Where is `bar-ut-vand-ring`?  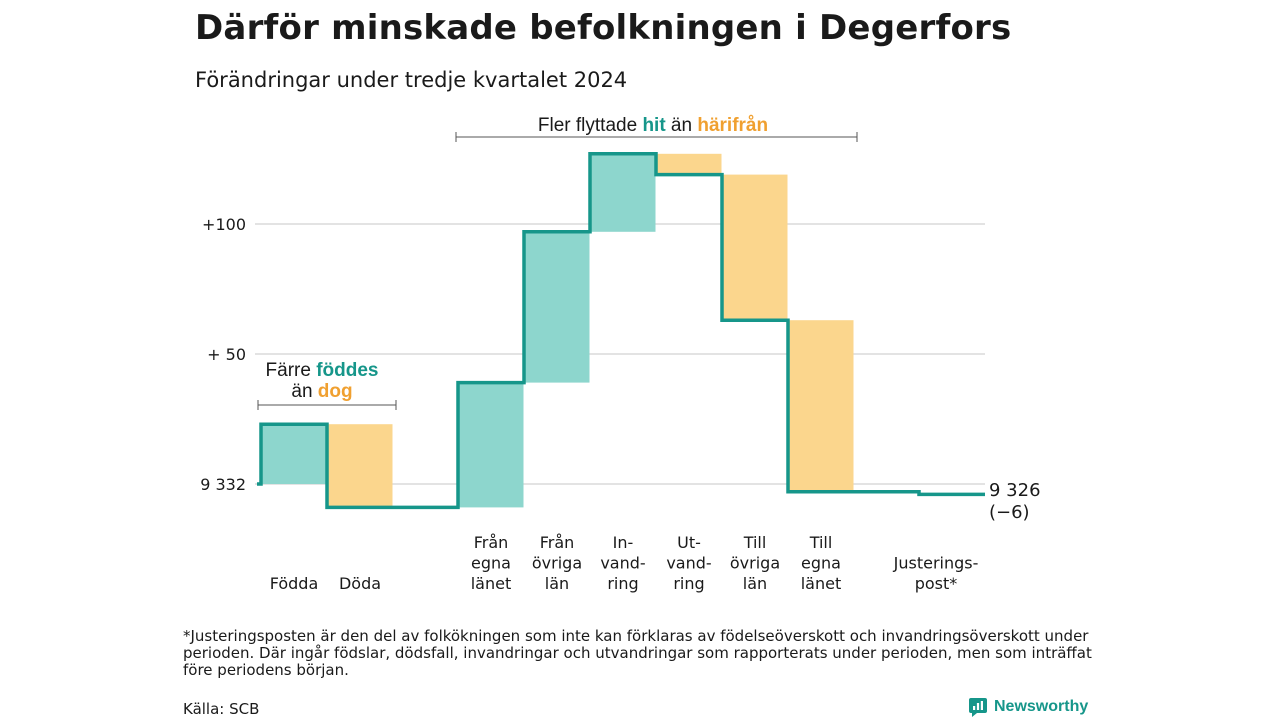
bar-ut-vand-ring is located at coordinates (689, 164).